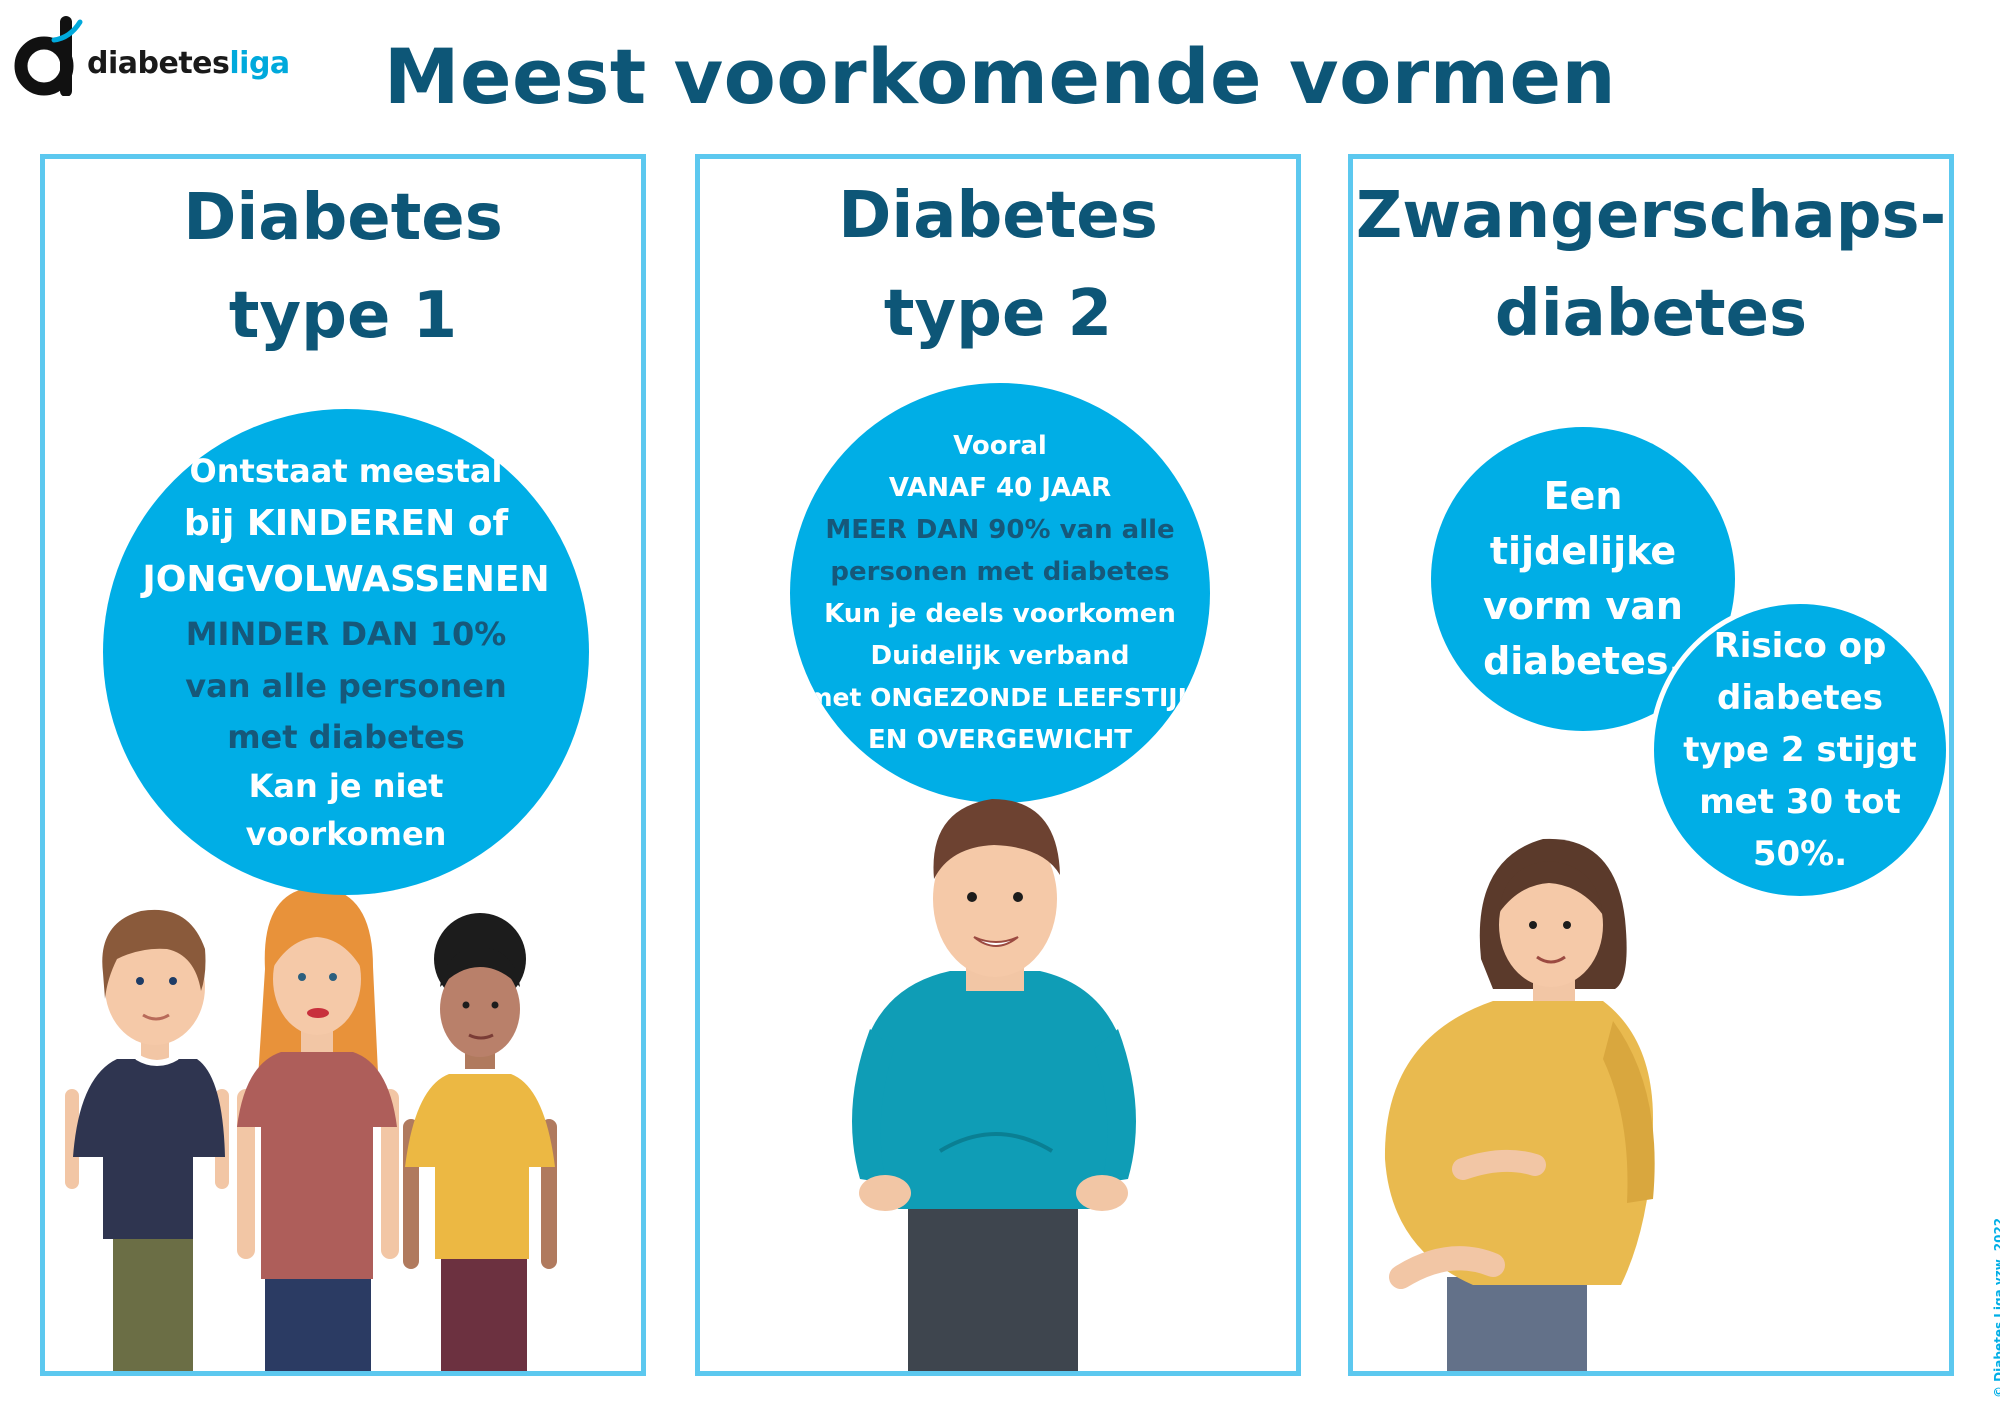 This screenshot has width=2000, height=1414. Describe the element at coordinates (346, 786) in the screenshot. I see `bubble-line: Kan je niet` at that location.